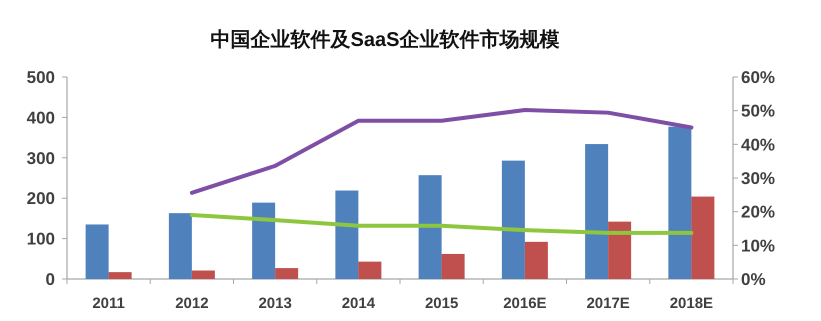 Image resolution: width=821 pixels, height=321 pixels. I want to click on x-tick-label: 2015, so click(441, 303).